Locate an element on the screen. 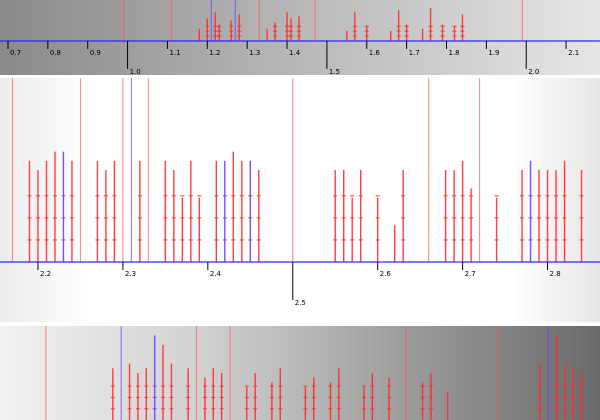  x-tick-label: 1.8 is located at coordinates (453, 53).